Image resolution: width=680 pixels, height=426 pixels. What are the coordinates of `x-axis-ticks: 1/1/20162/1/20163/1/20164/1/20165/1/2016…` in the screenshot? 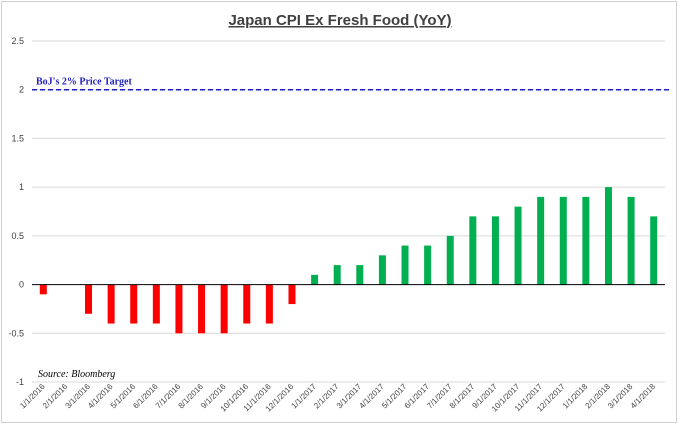 It's located at (337, 398).